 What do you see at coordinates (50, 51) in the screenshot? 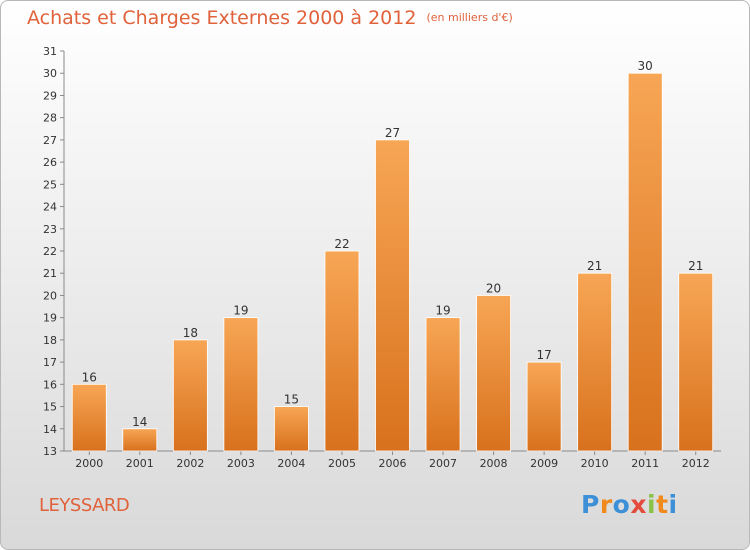
I see `y-tick-label: 31` at bounding box center [50, 51].